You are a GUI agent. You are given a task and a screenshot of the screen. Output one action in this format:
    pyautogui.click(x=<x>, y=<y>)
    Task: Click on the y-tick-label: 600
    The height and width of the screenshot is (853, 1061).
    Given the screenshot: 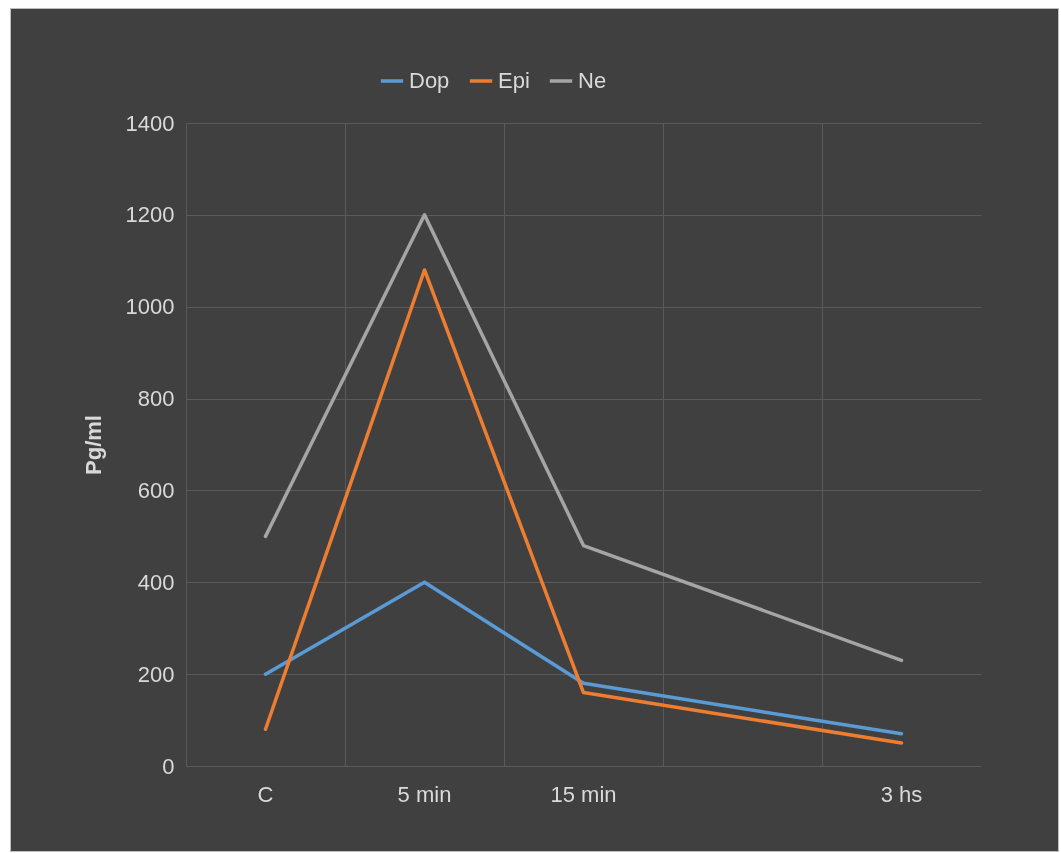 What is the action you would take?
    pyautogui.click(x=156, y=490)
    